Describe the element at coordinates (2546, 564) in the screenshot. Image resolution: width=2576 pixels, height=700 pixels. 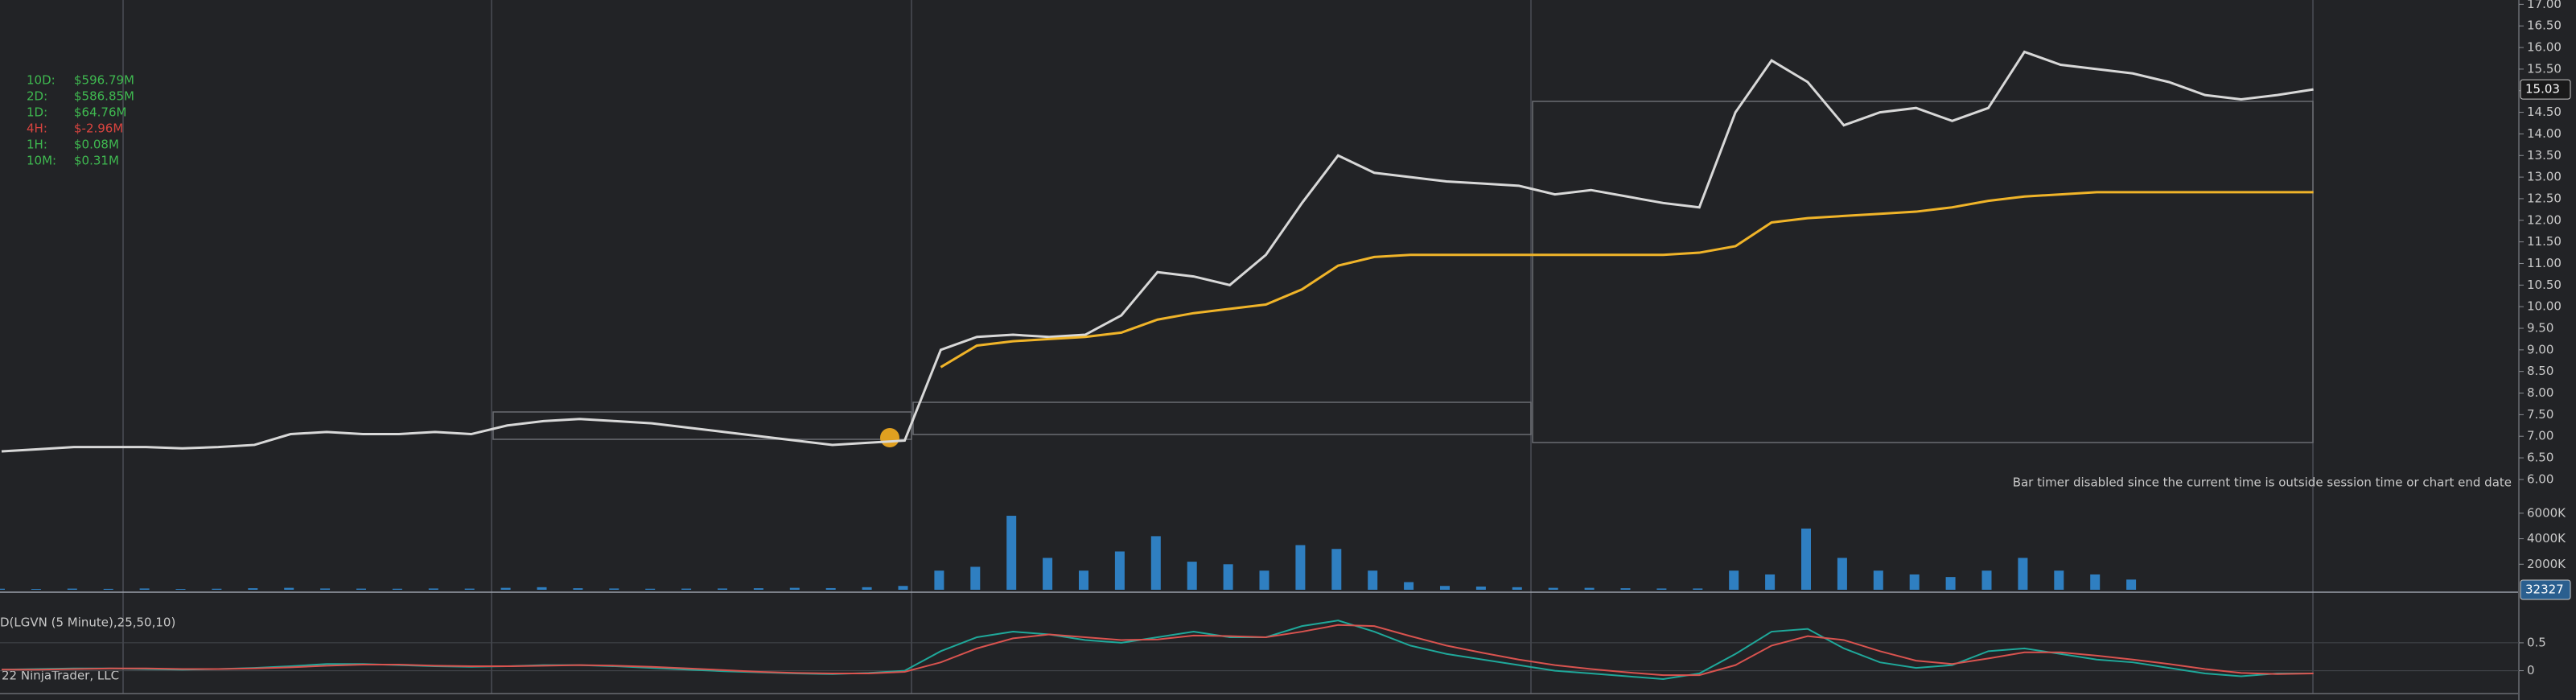
I see `y-tick-label: 2000K` at that location.